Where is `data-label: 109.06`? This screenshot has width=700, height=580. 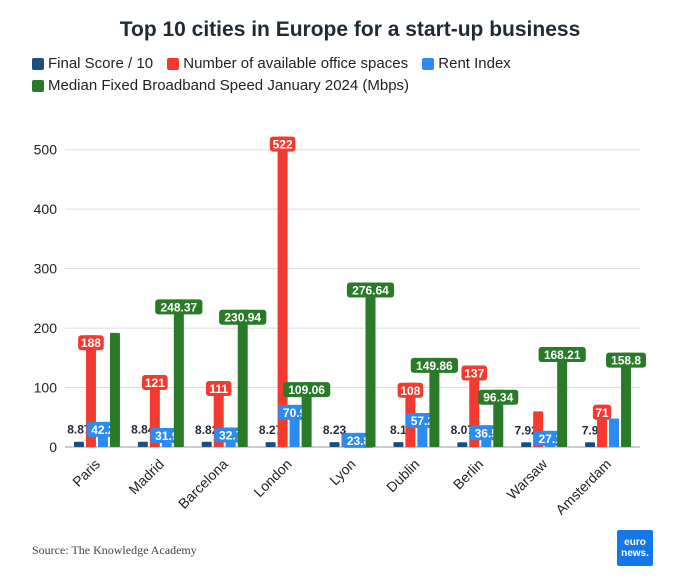 data-label: 109.06 is located at coordinates (306, 390).